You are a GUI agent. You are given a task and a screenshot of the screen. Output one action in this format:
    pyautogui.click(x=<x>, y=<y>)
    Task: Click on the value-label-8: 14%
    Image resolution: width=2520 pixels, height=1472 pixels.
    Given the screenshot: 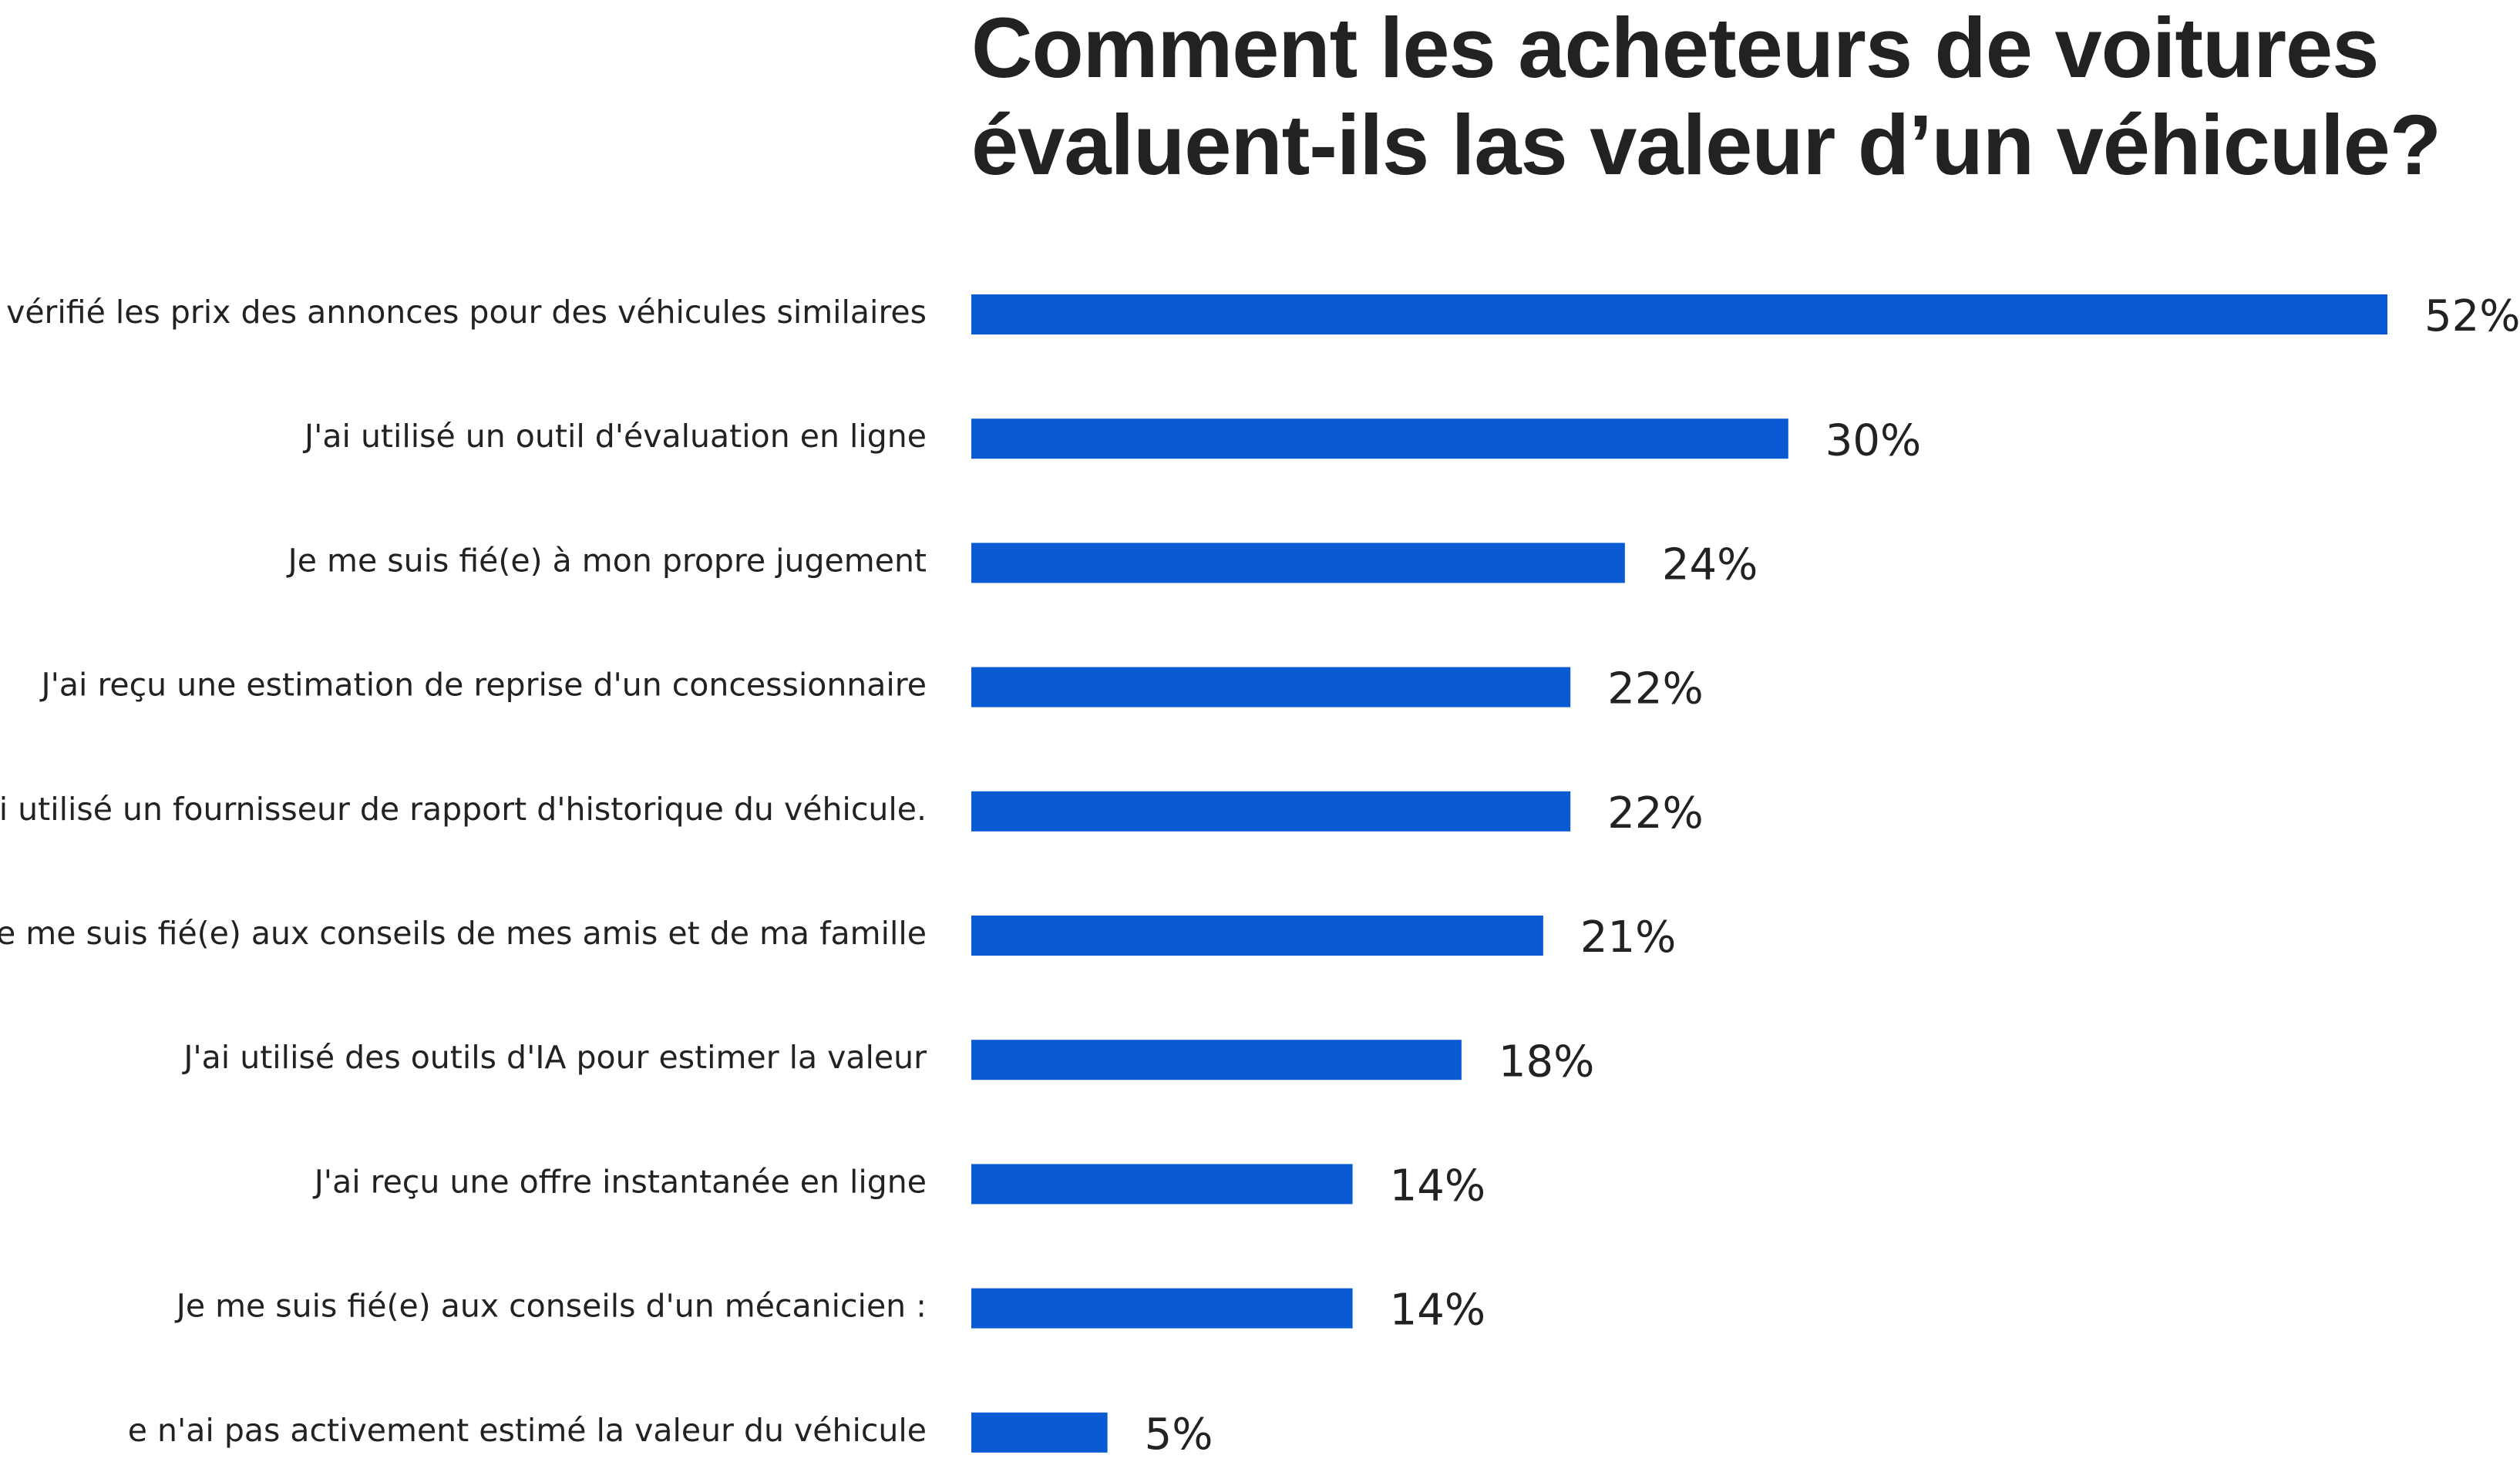 What is the action you would take?
    pyautogui.click(x=1438, y=1310)
    